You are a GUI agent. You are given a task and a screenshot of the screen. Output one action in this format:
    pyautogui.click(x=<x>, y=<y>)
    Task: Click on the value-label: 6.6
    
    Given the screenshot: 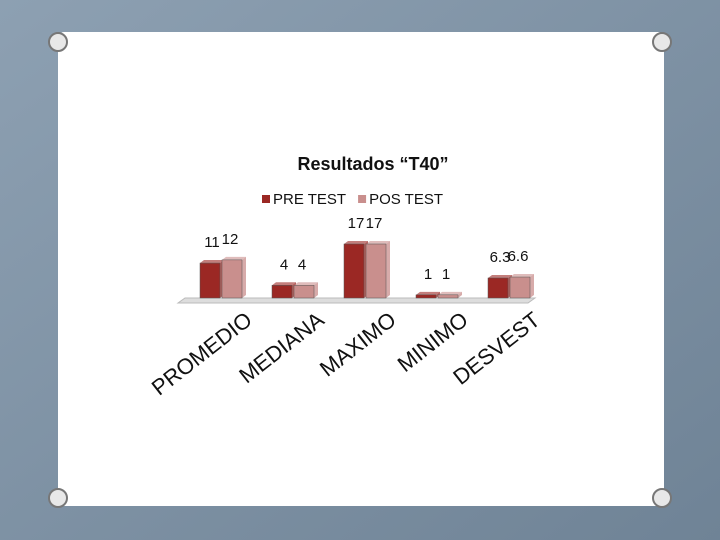 What is the action you would take?
    pyautogui.click(x=518, y=256)
    